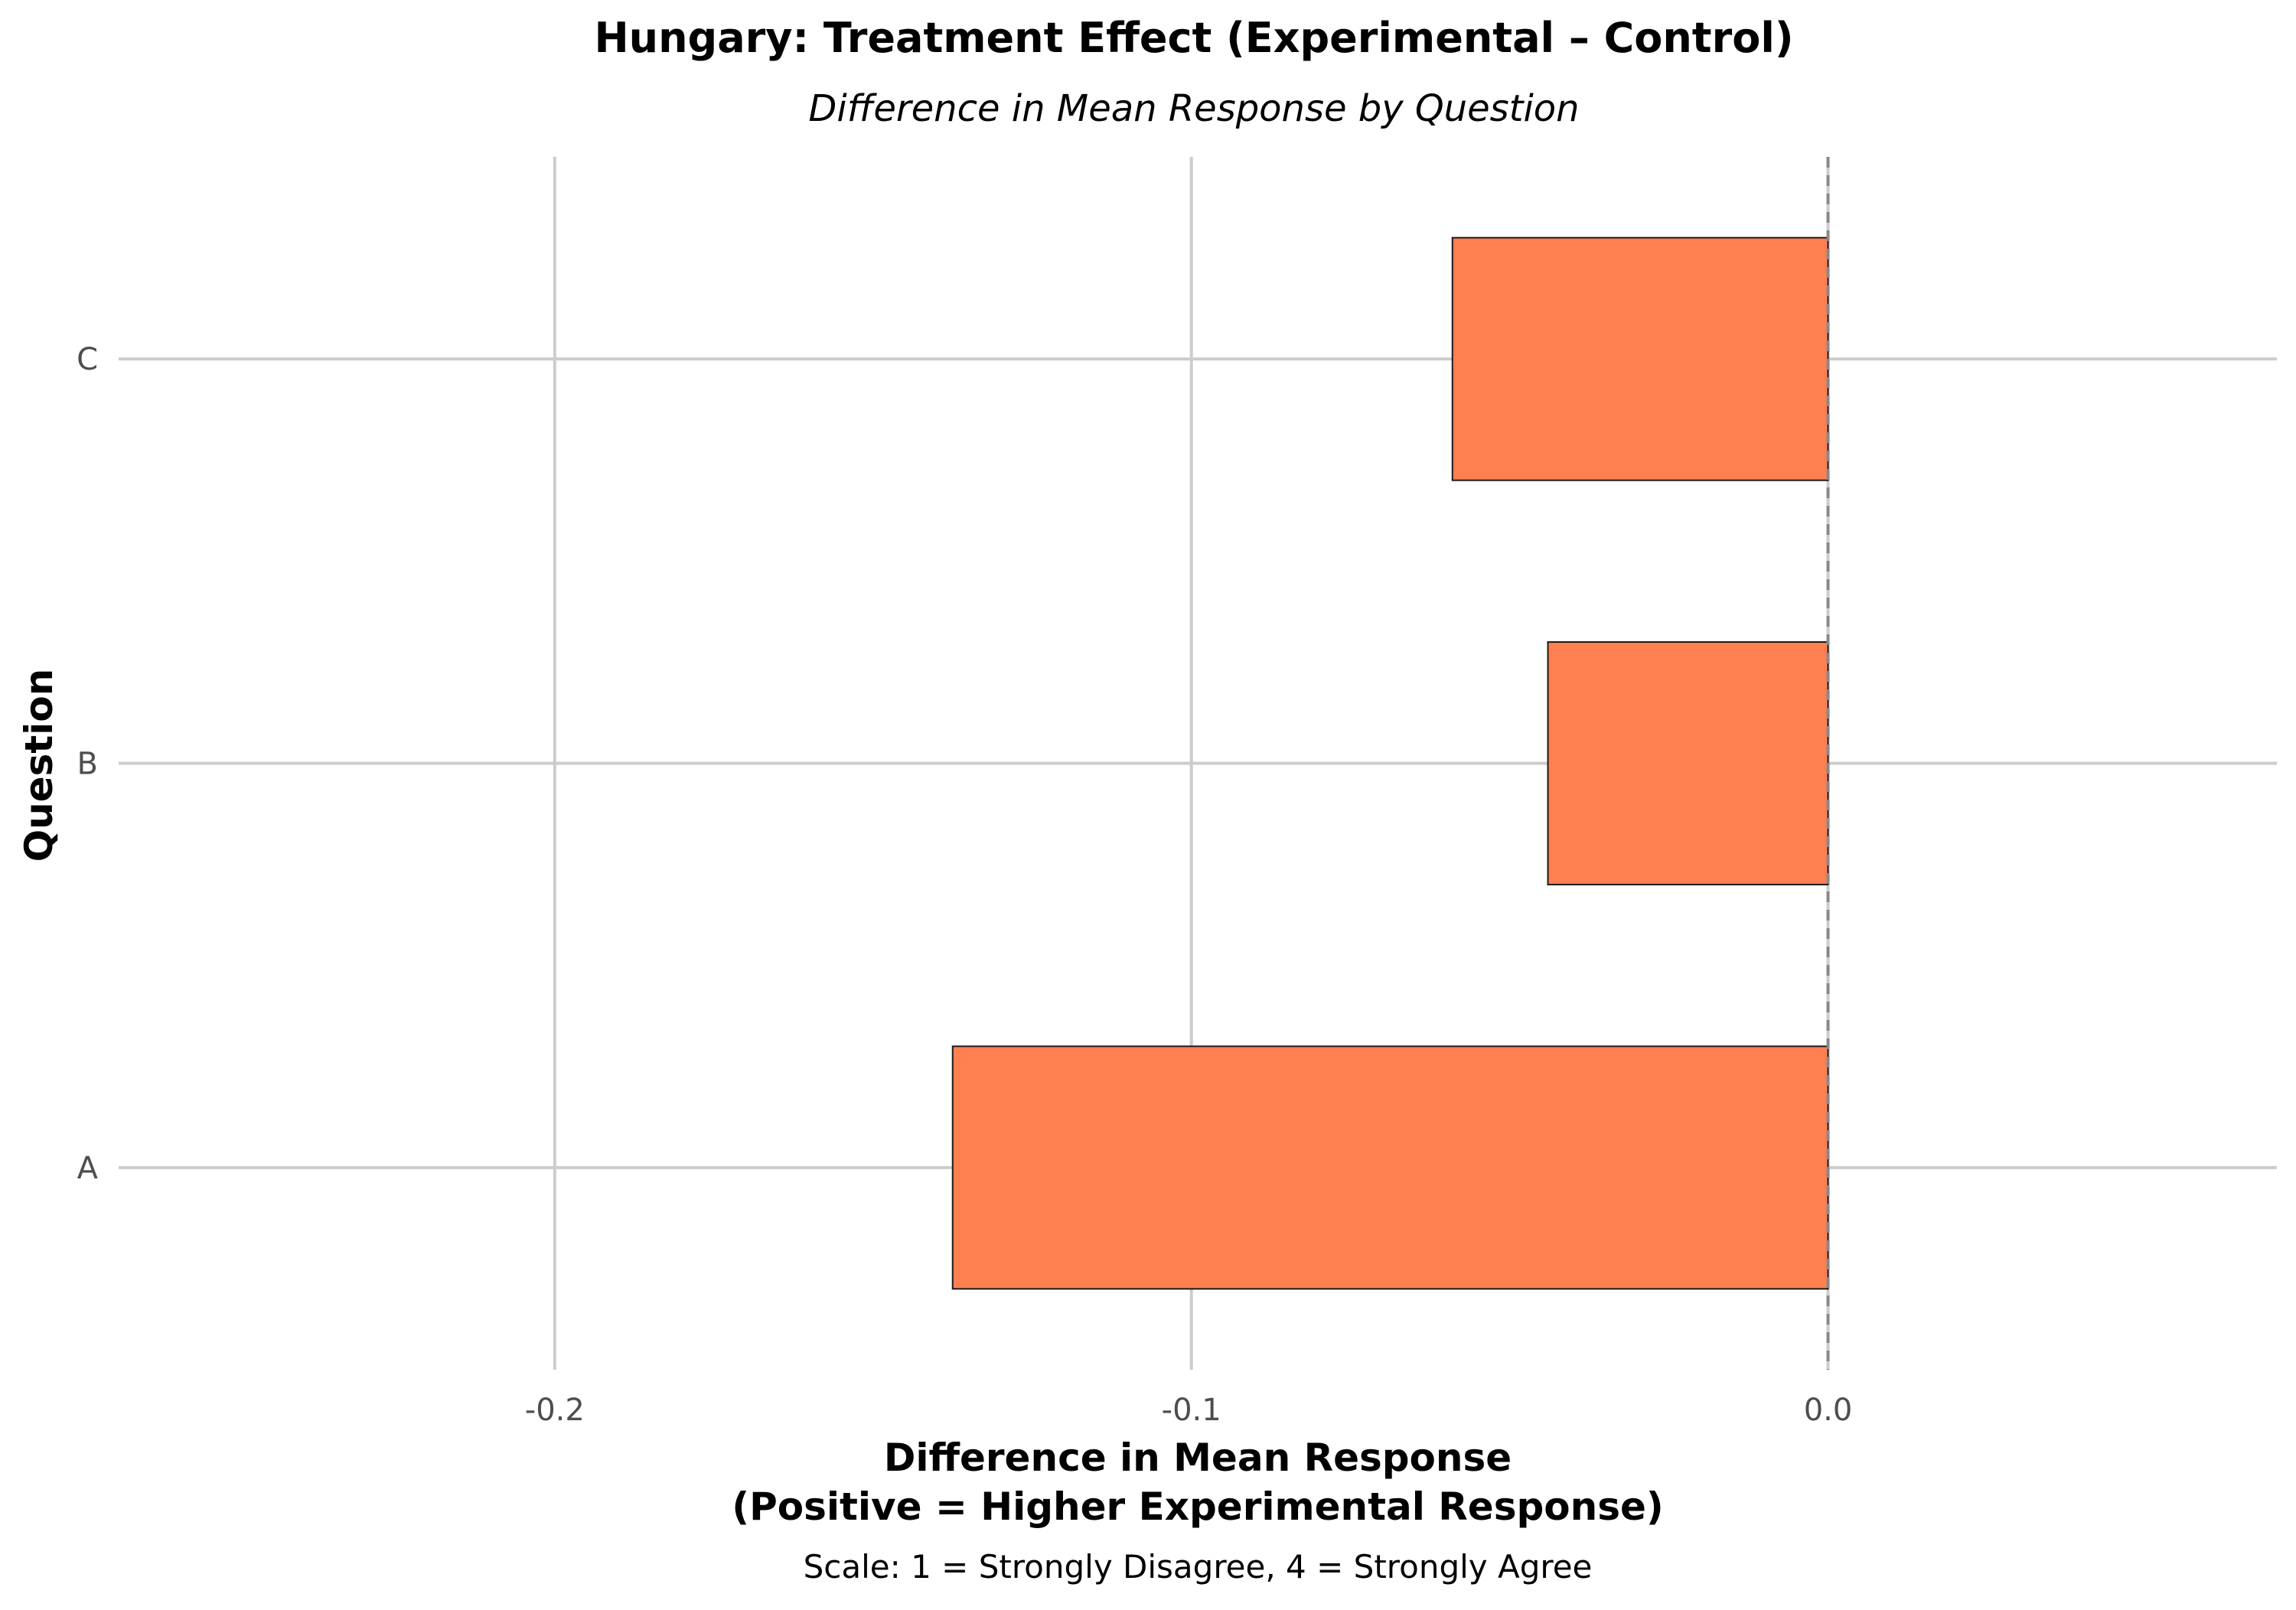  Describe the element at coordinates (555, 1411) in the screenshot. I see `x-tick-label: -0.2` at that location.